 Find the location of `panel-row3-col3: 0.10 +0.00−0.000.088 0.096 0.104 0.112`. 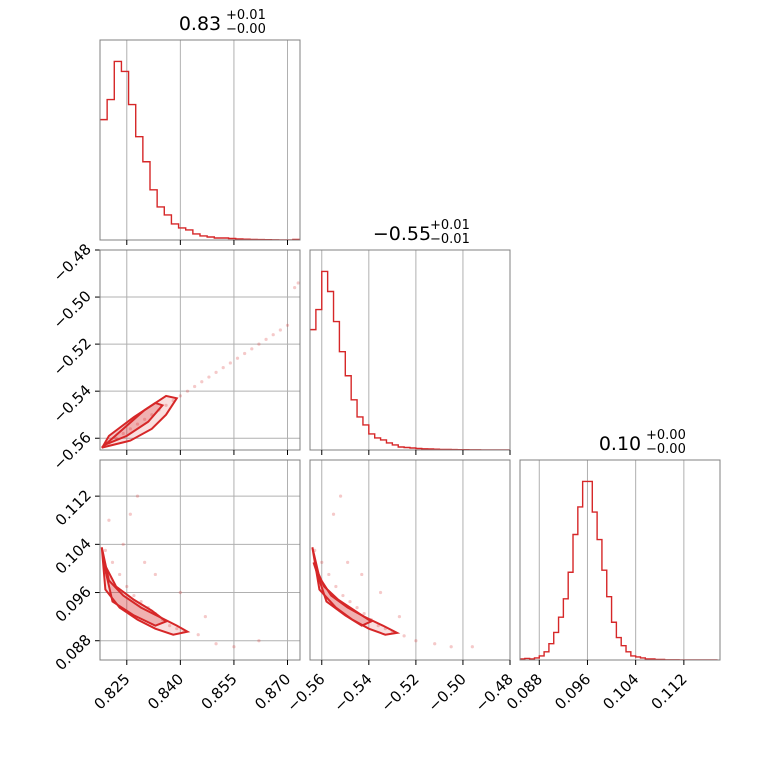

panel-row3-col3: 0.10 +0.00−0.000.088 0.096 0.104 0.112 is located at coordinates (612, 570).